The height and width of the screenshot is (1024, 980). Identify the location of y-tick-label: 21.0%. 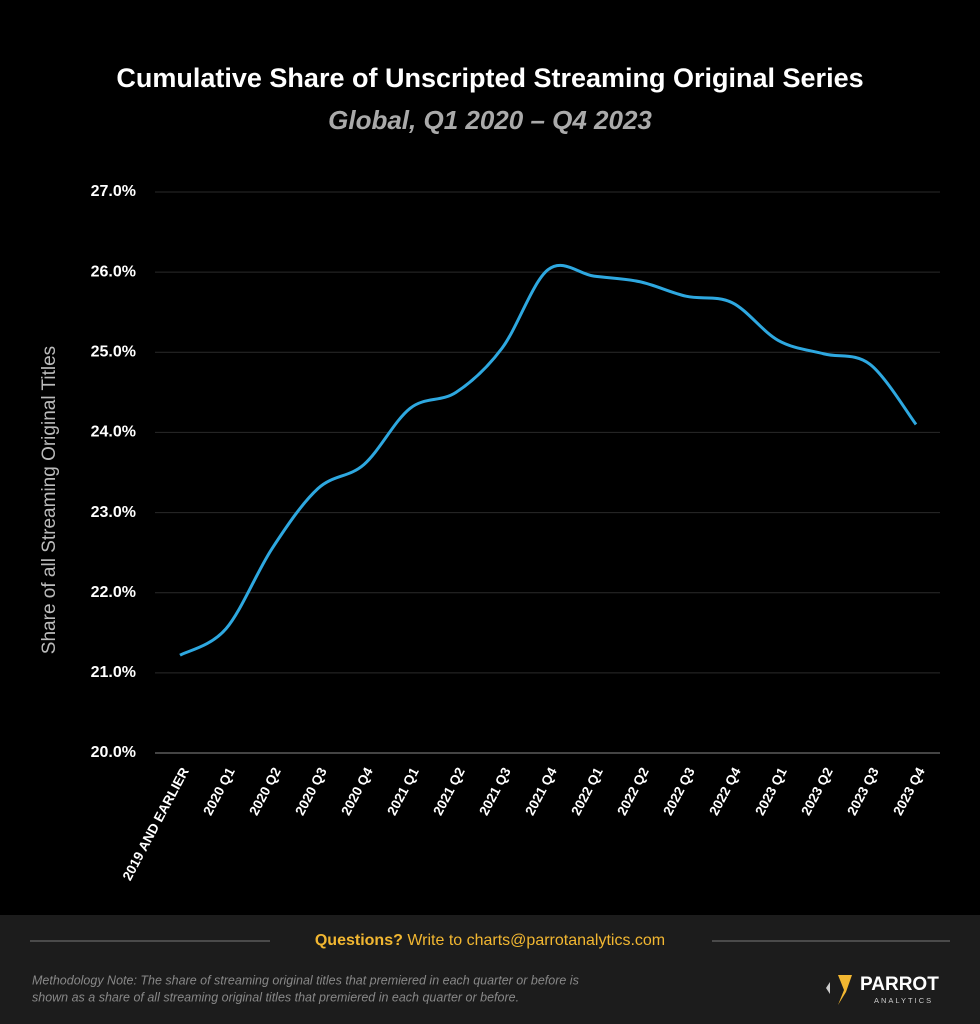
(113, 672).